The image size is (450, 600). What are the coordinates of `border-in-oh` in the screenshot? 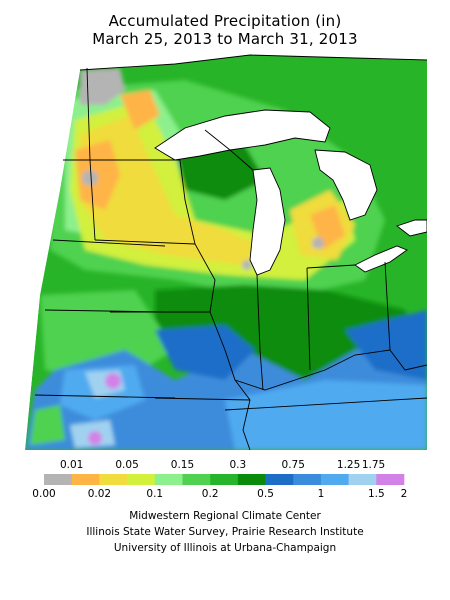 It's located at (308, 319).